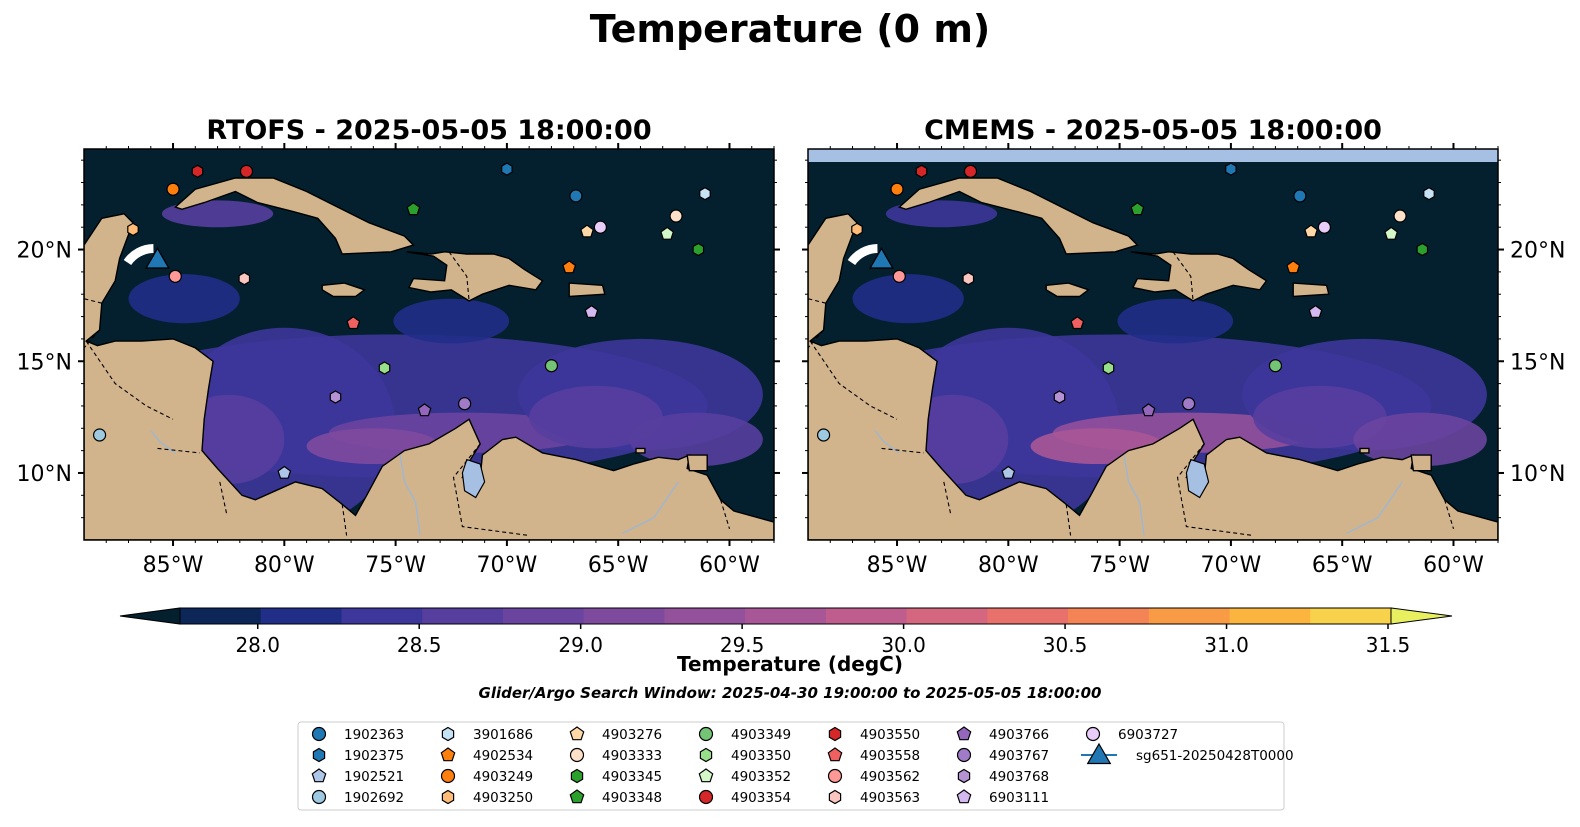  Describe the element at coordinates (157, 258) in the screenshot. I see `glider-marker` at that location.